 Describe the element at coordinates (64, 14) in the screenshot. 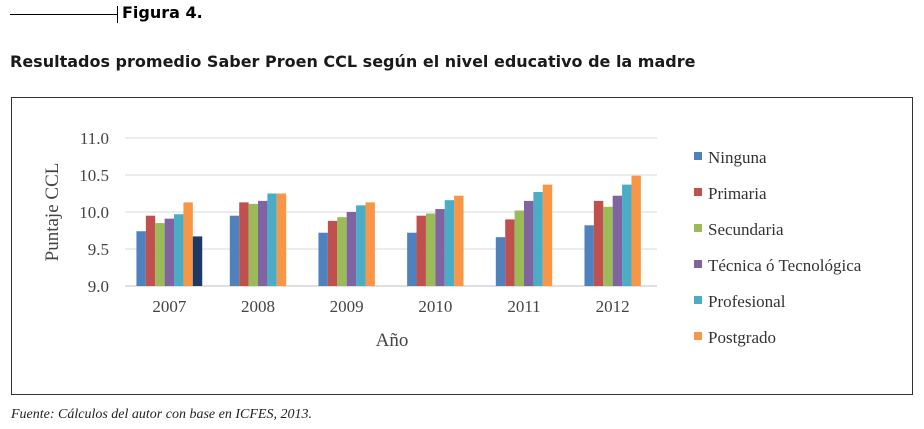

I see `figure-rule` at that location.